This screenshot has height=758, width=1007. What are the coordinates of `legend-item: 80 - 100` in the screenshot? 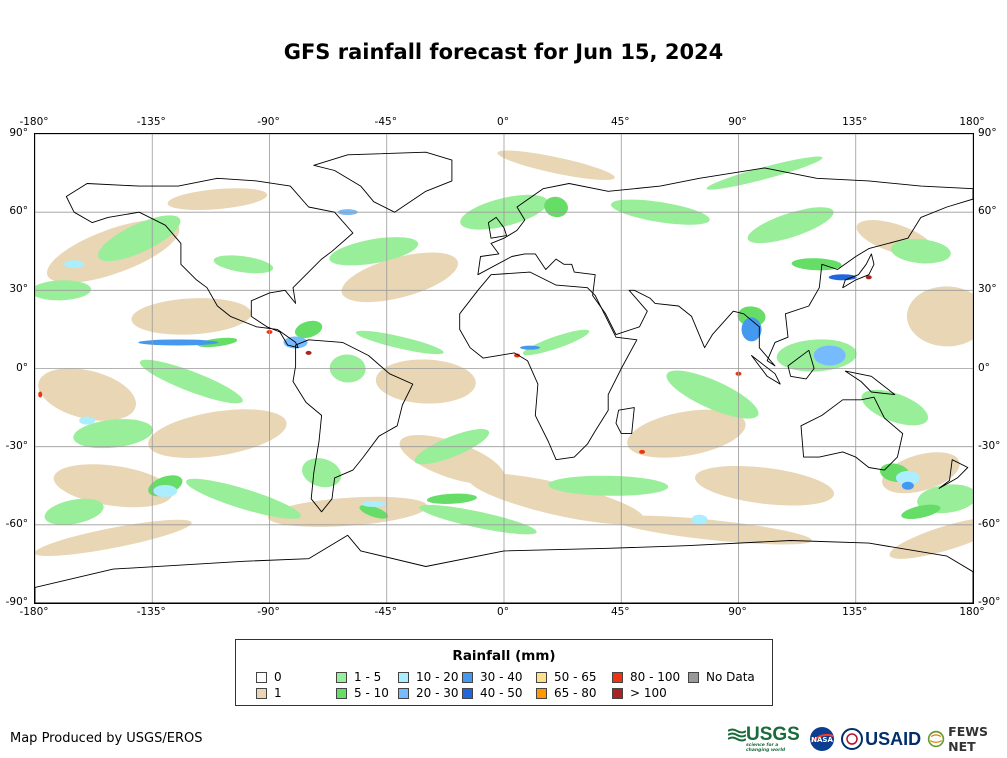 It's located at (646, 677).